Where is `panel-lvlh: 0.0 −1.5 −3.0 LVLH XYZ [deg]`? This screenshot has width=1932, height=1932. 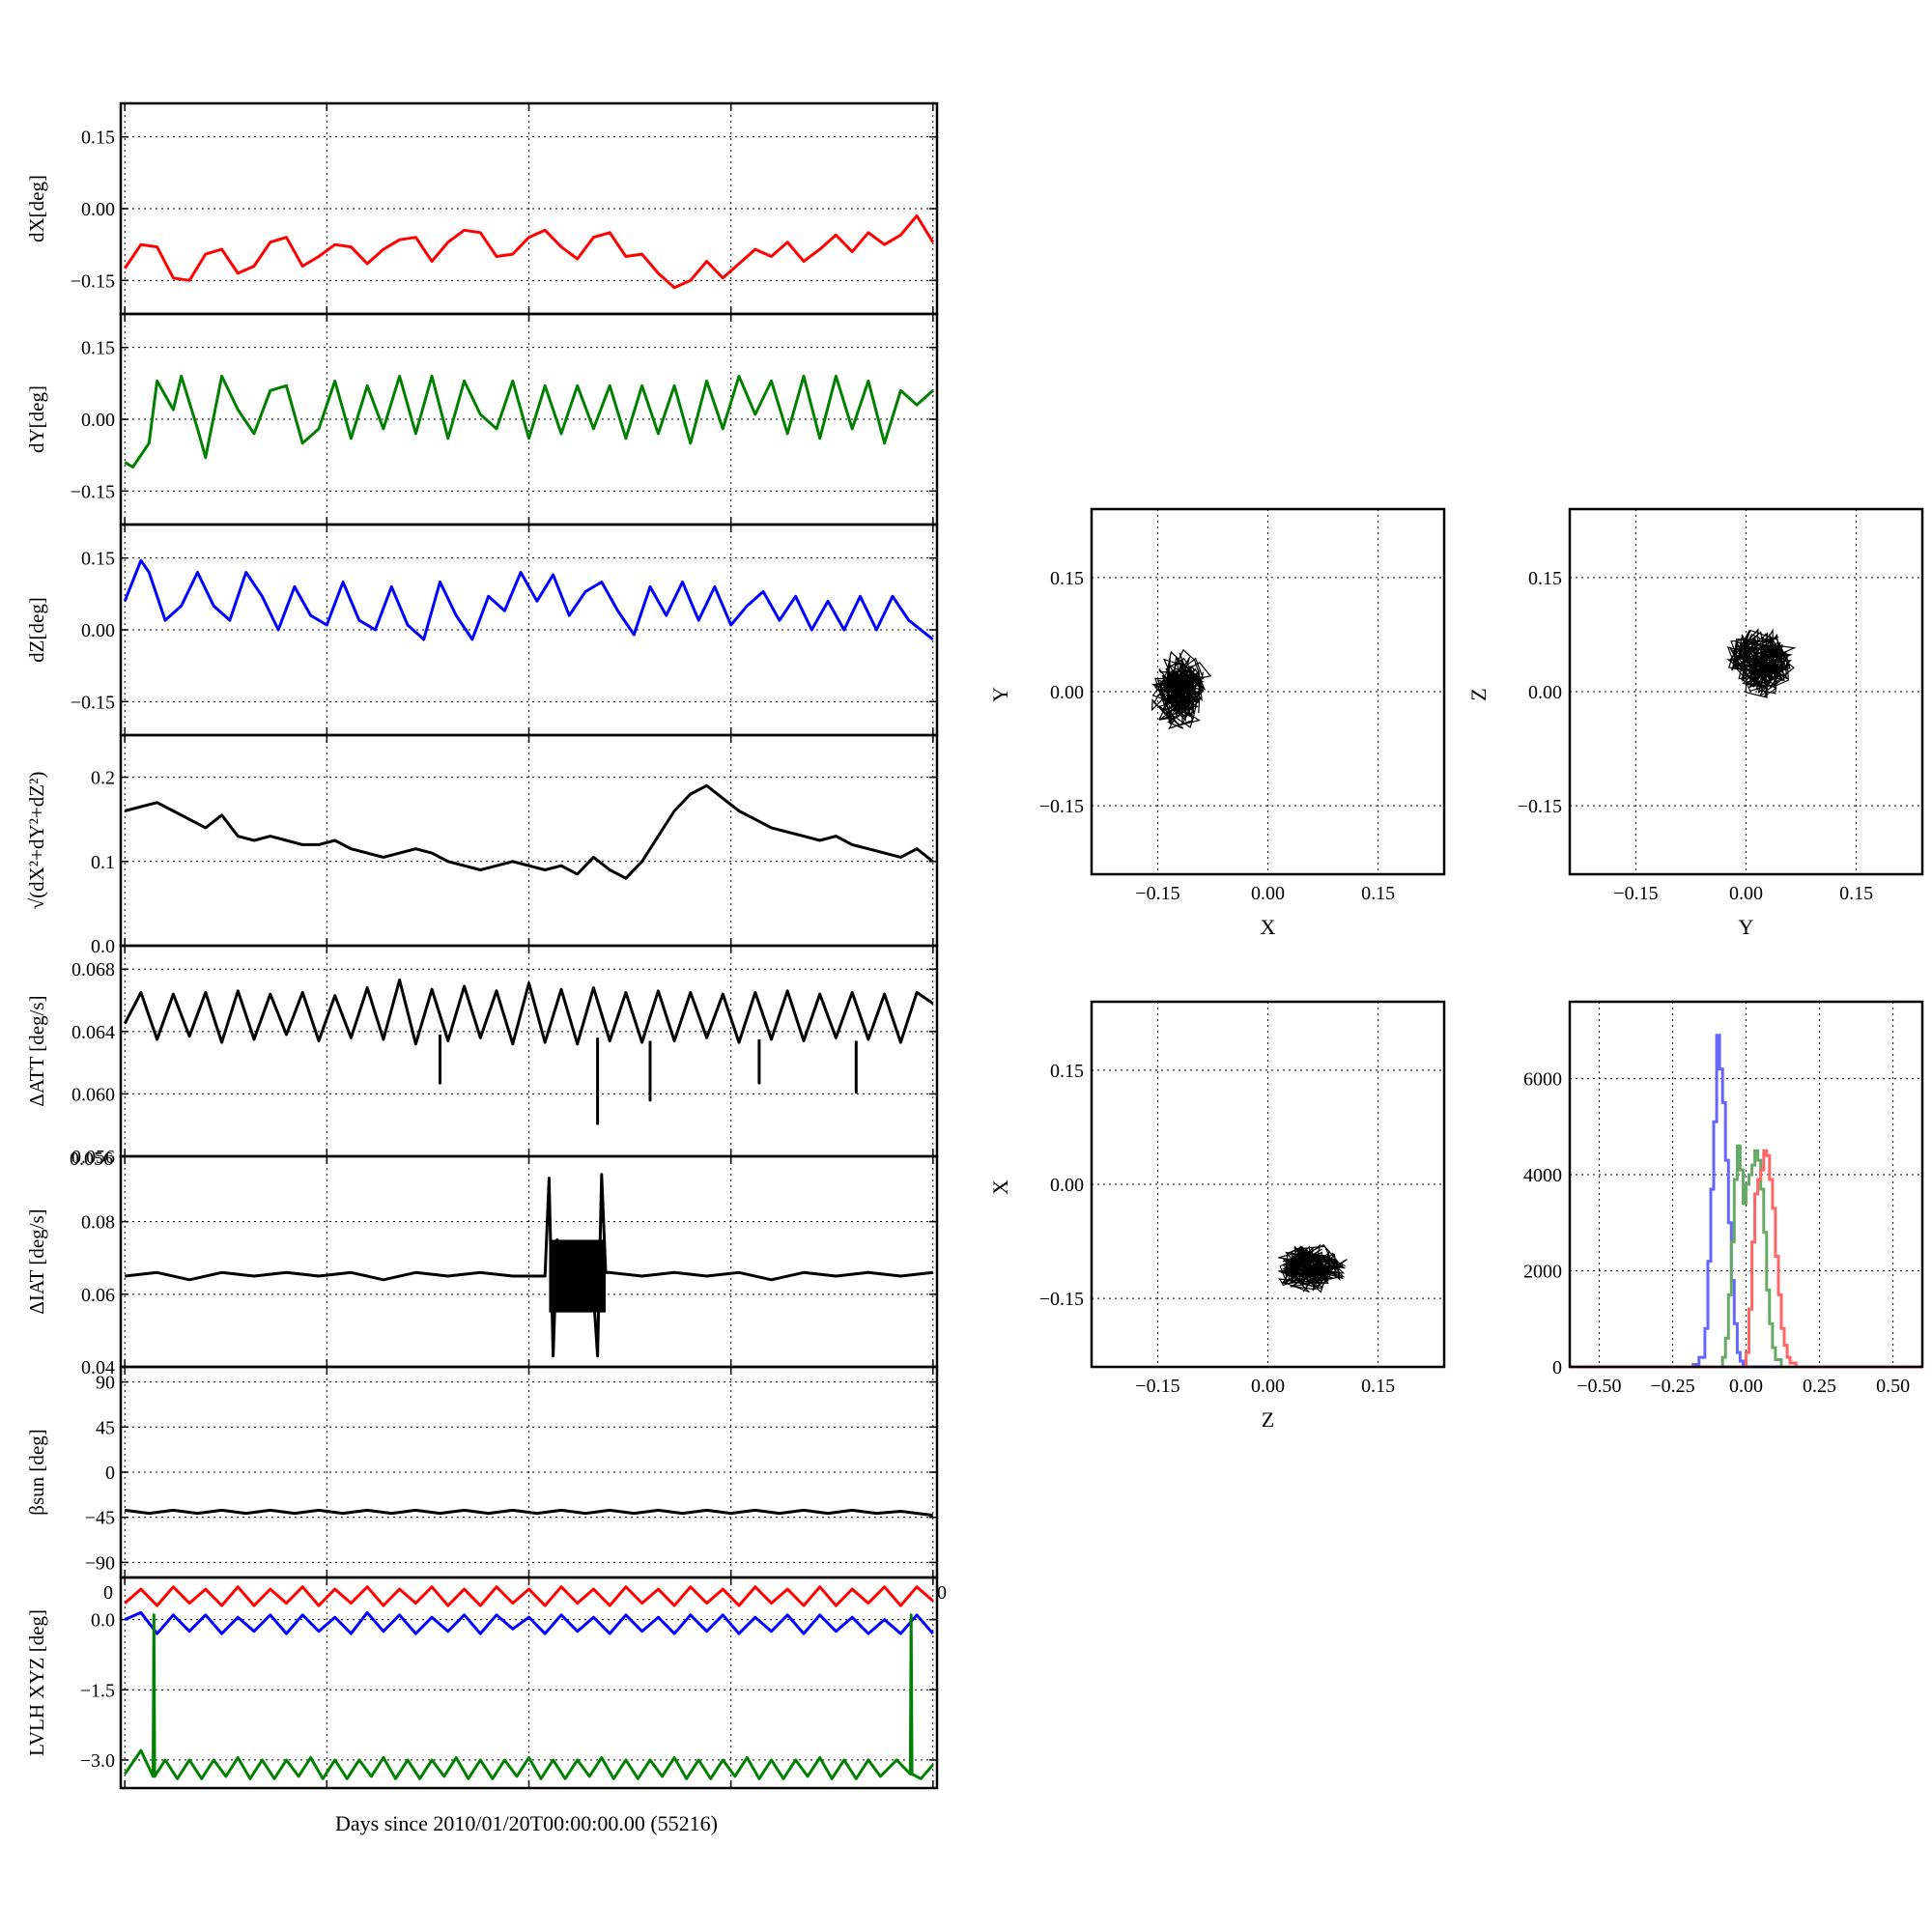
panel-lvlh: 0.0 −1.5 −3.0 LVLH XYZ [deg] is located at coordinates (482, 1683).